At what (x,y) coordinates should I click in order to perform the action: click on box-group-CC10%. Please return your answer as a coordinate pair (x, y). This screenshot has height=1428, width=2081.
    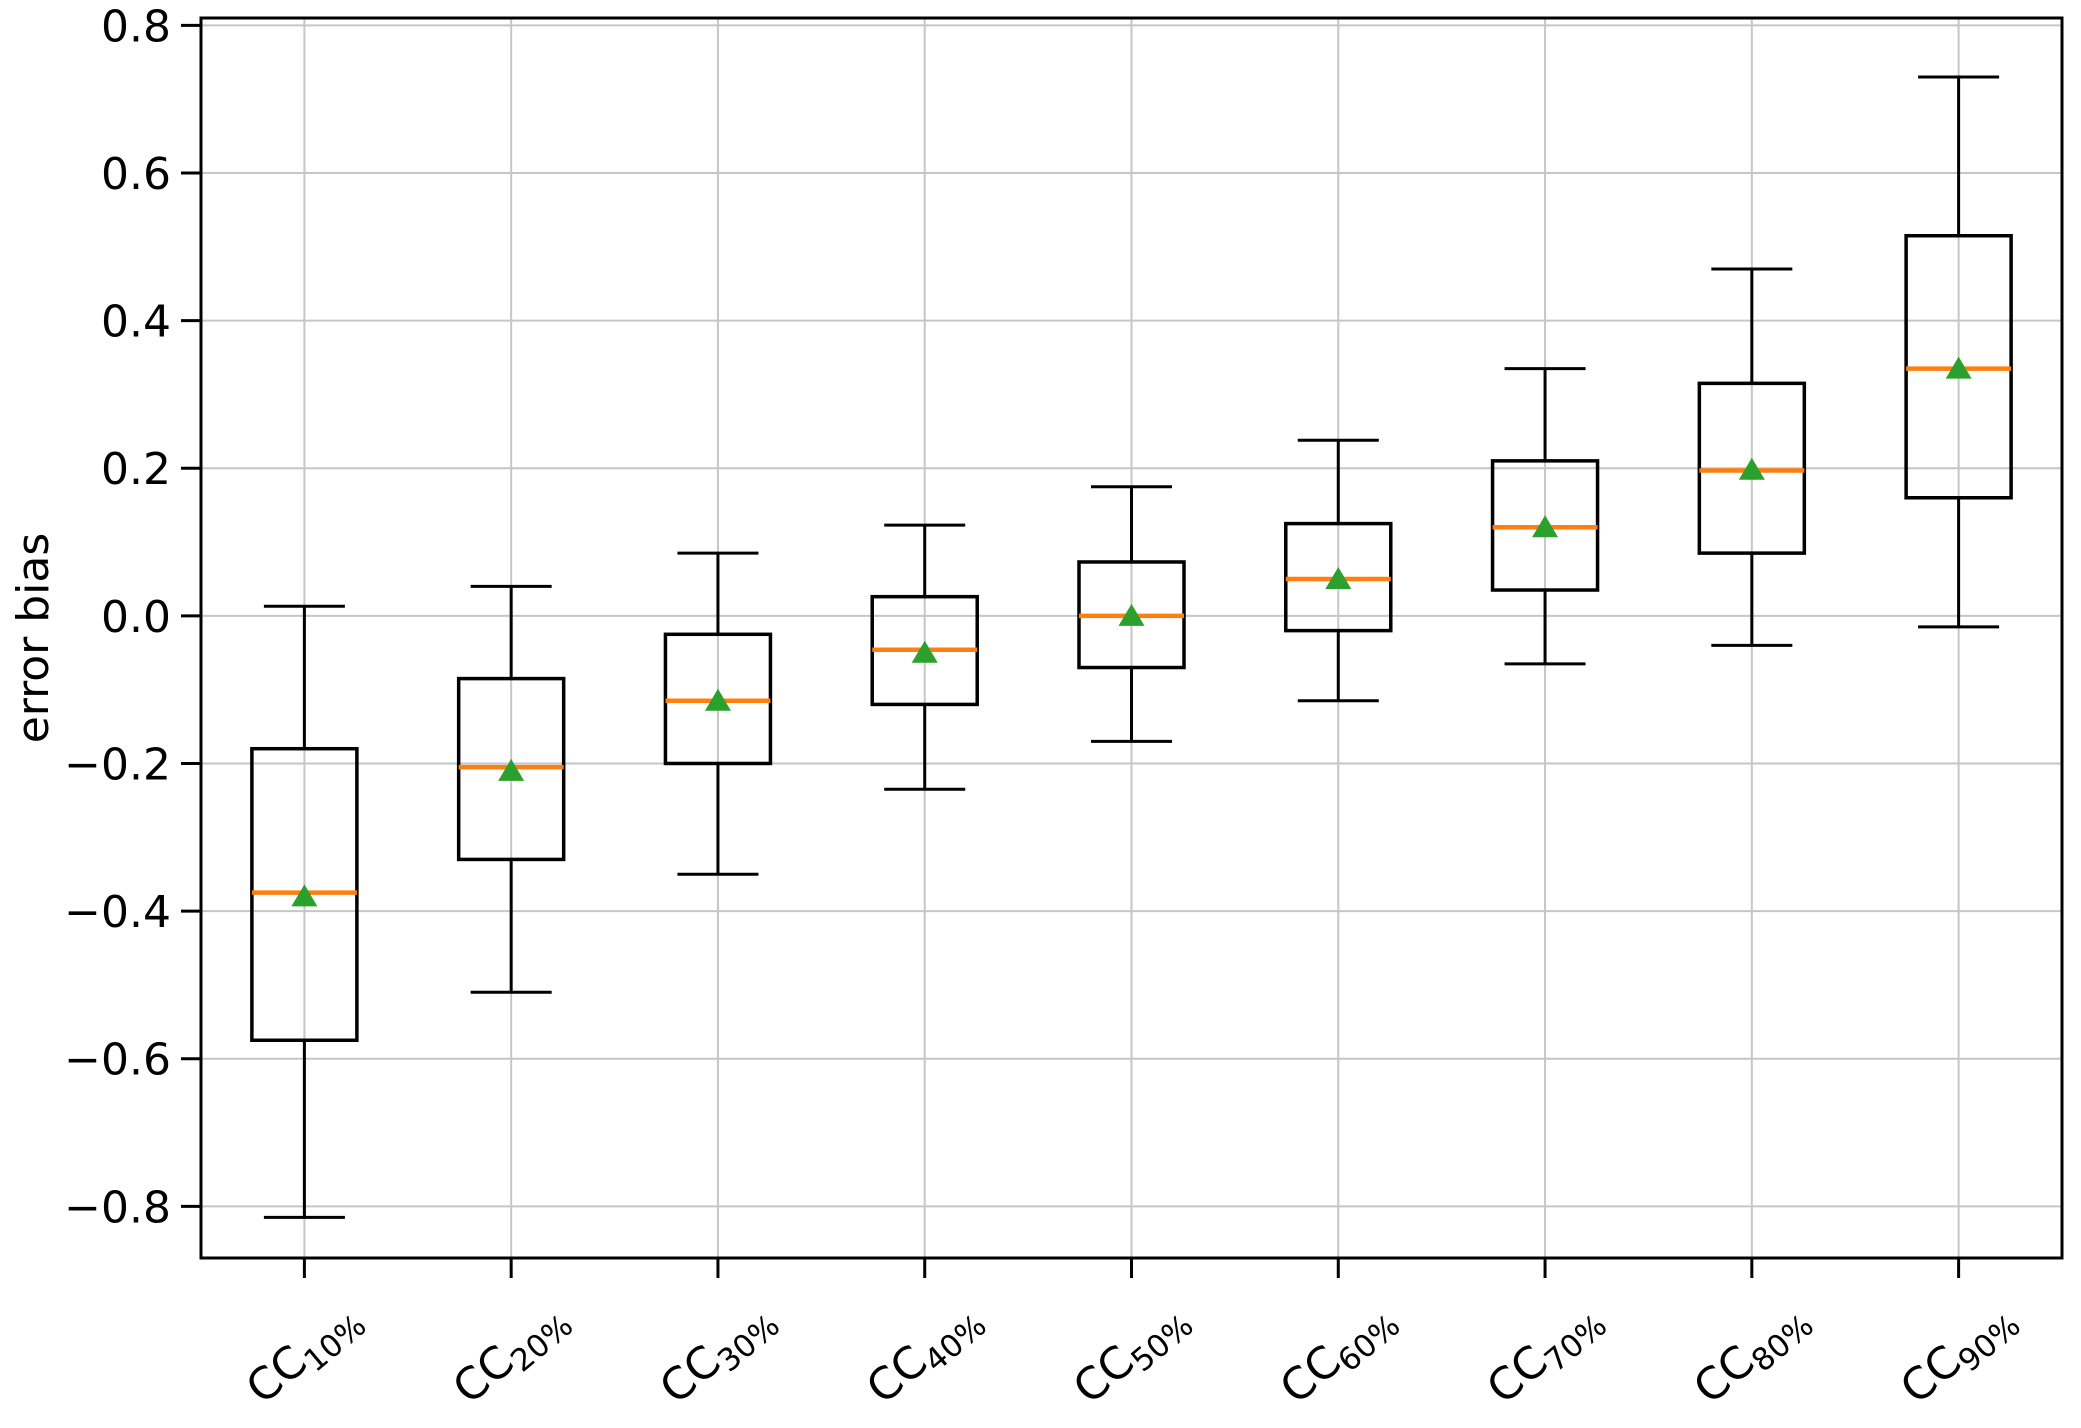
    Looking at the image, I should click on (304, 911).